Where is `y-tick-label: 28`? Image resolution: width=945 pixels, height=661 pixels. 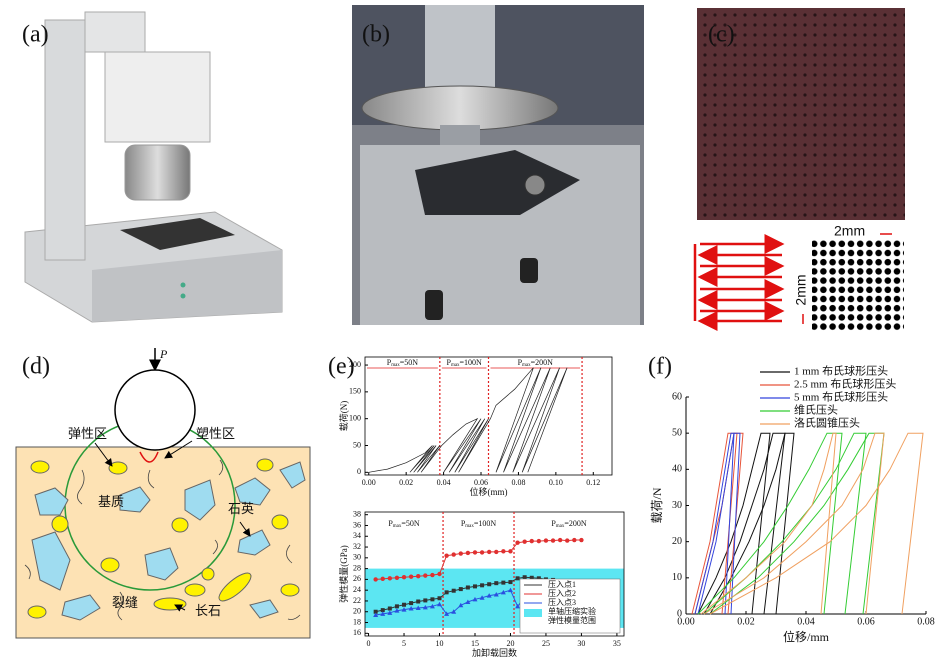 y-tick-label: 28 is located at coordinates (357, 567).